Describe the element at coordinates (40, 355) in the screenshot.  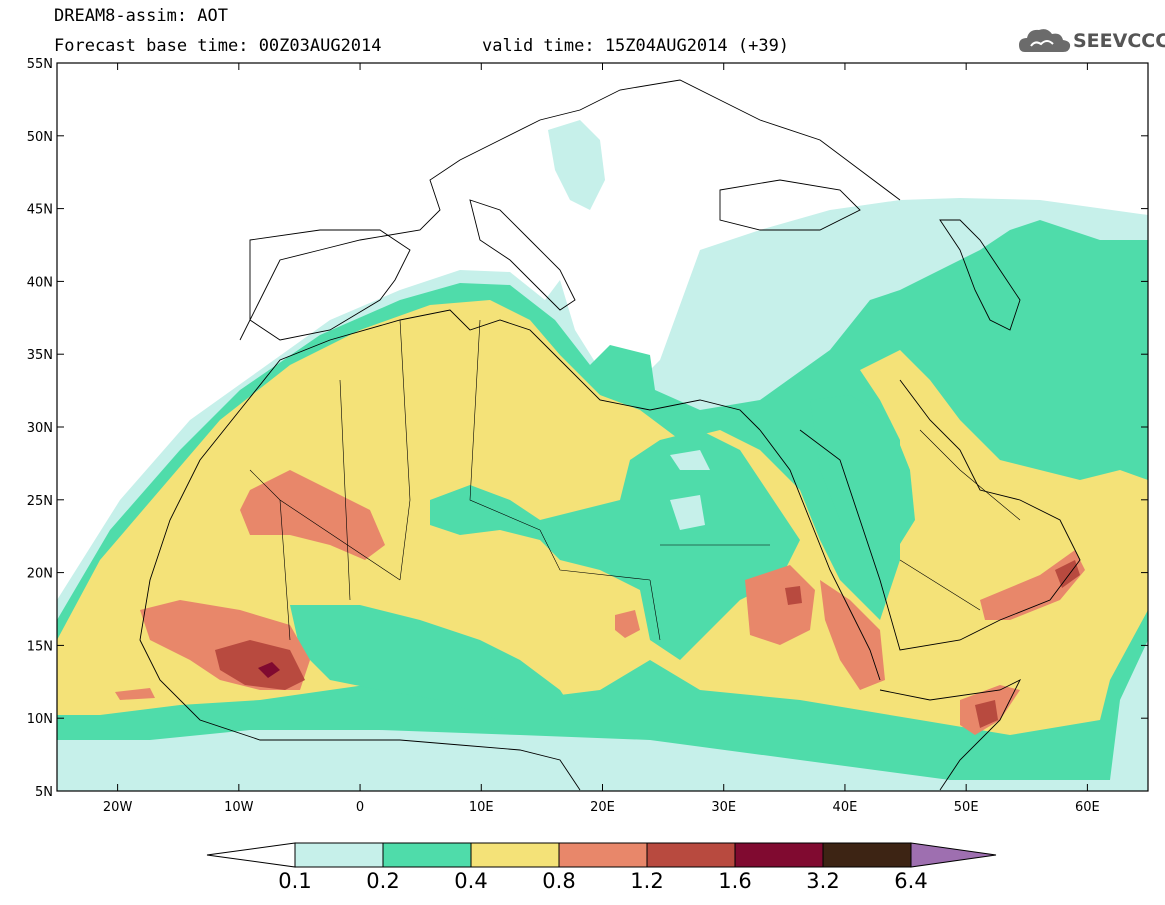
I see `y-tick-label: 35N` at that location.